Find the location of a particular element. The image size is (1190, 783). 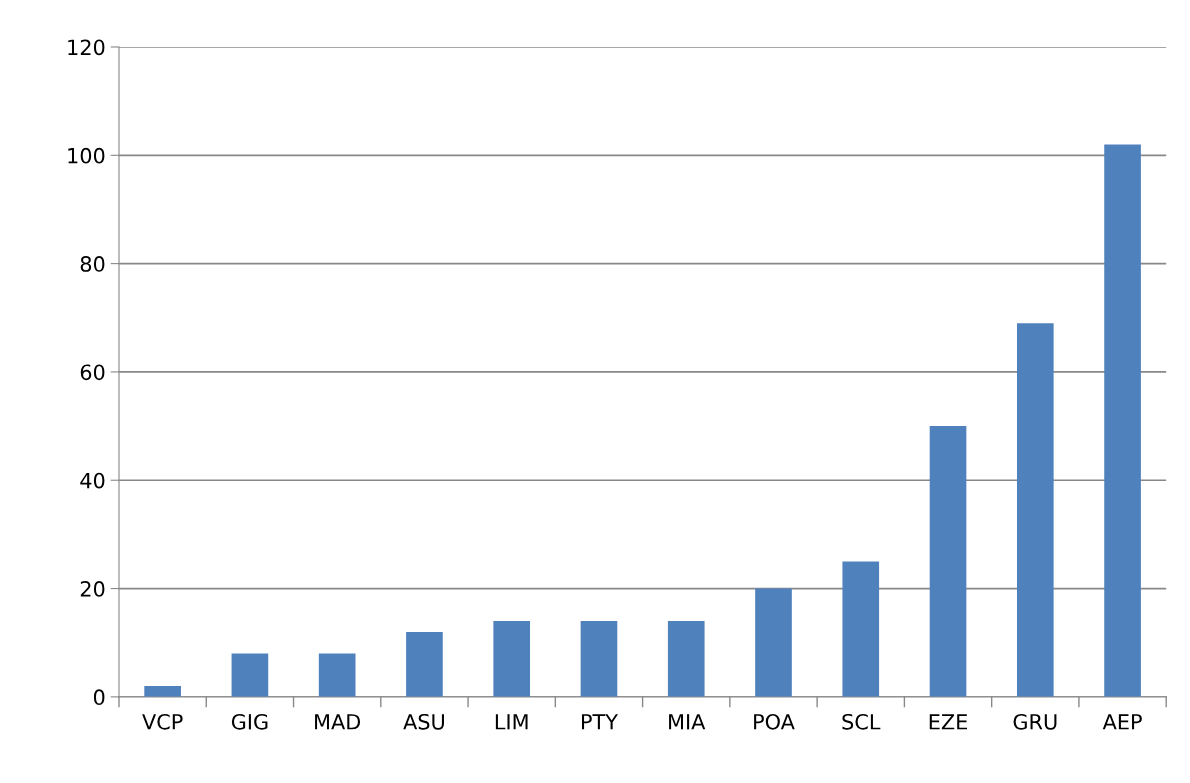

x-tick-label: SCL is located at coordinates (861, 721).